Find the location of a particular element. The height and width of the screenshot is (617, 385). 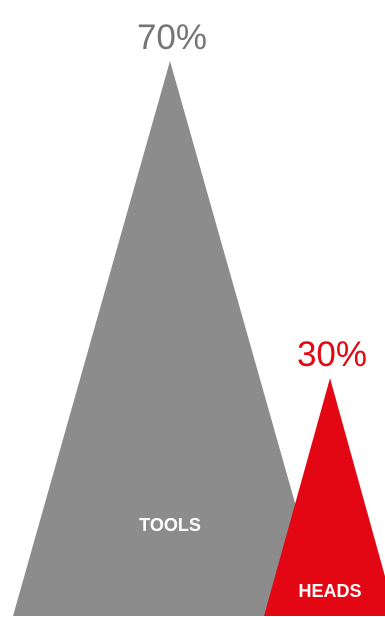

chart-category-labels: TOOLS HEADS is located at coordinates (250, 558).